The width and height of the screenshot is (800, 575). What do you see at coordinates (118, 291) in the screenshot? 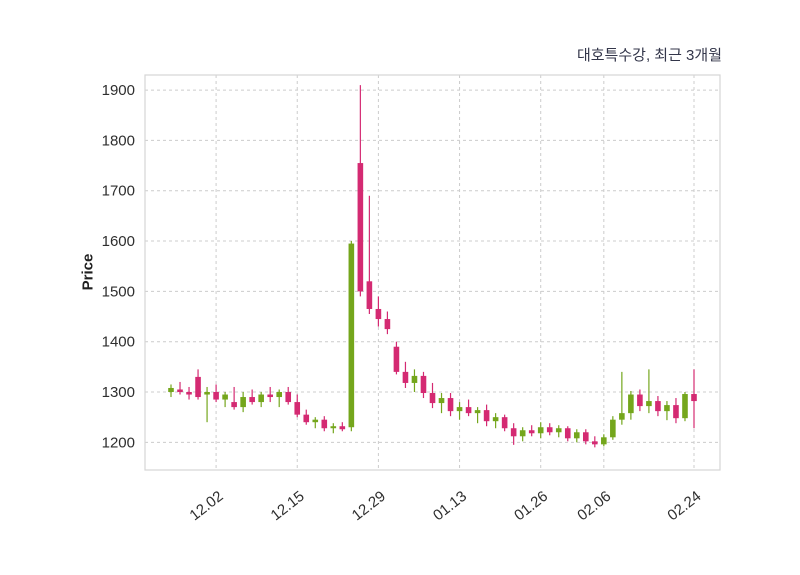
I see `y-tick-label: 1500` at bounding box center [118, 291].